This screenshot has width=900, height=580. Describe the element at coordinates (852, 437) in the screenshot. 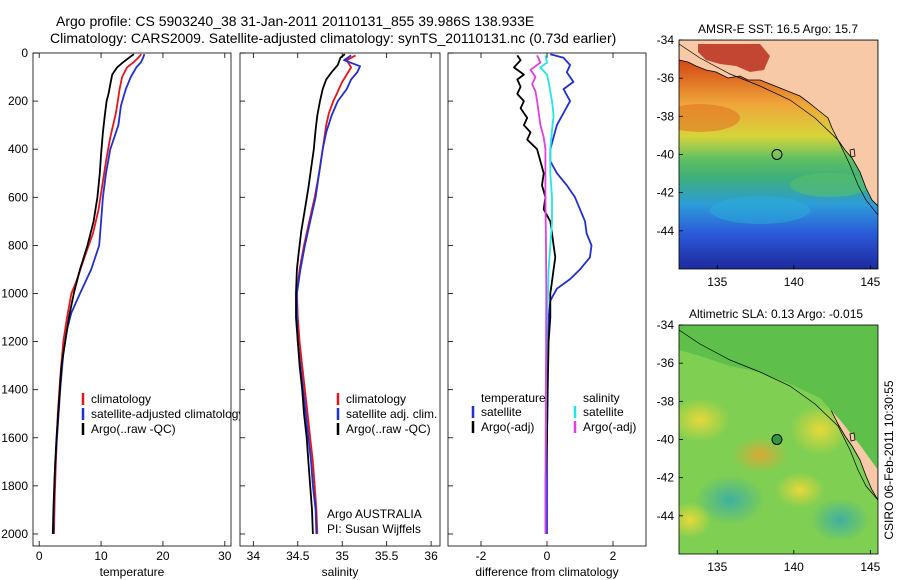

I see `sla-island` at that location.